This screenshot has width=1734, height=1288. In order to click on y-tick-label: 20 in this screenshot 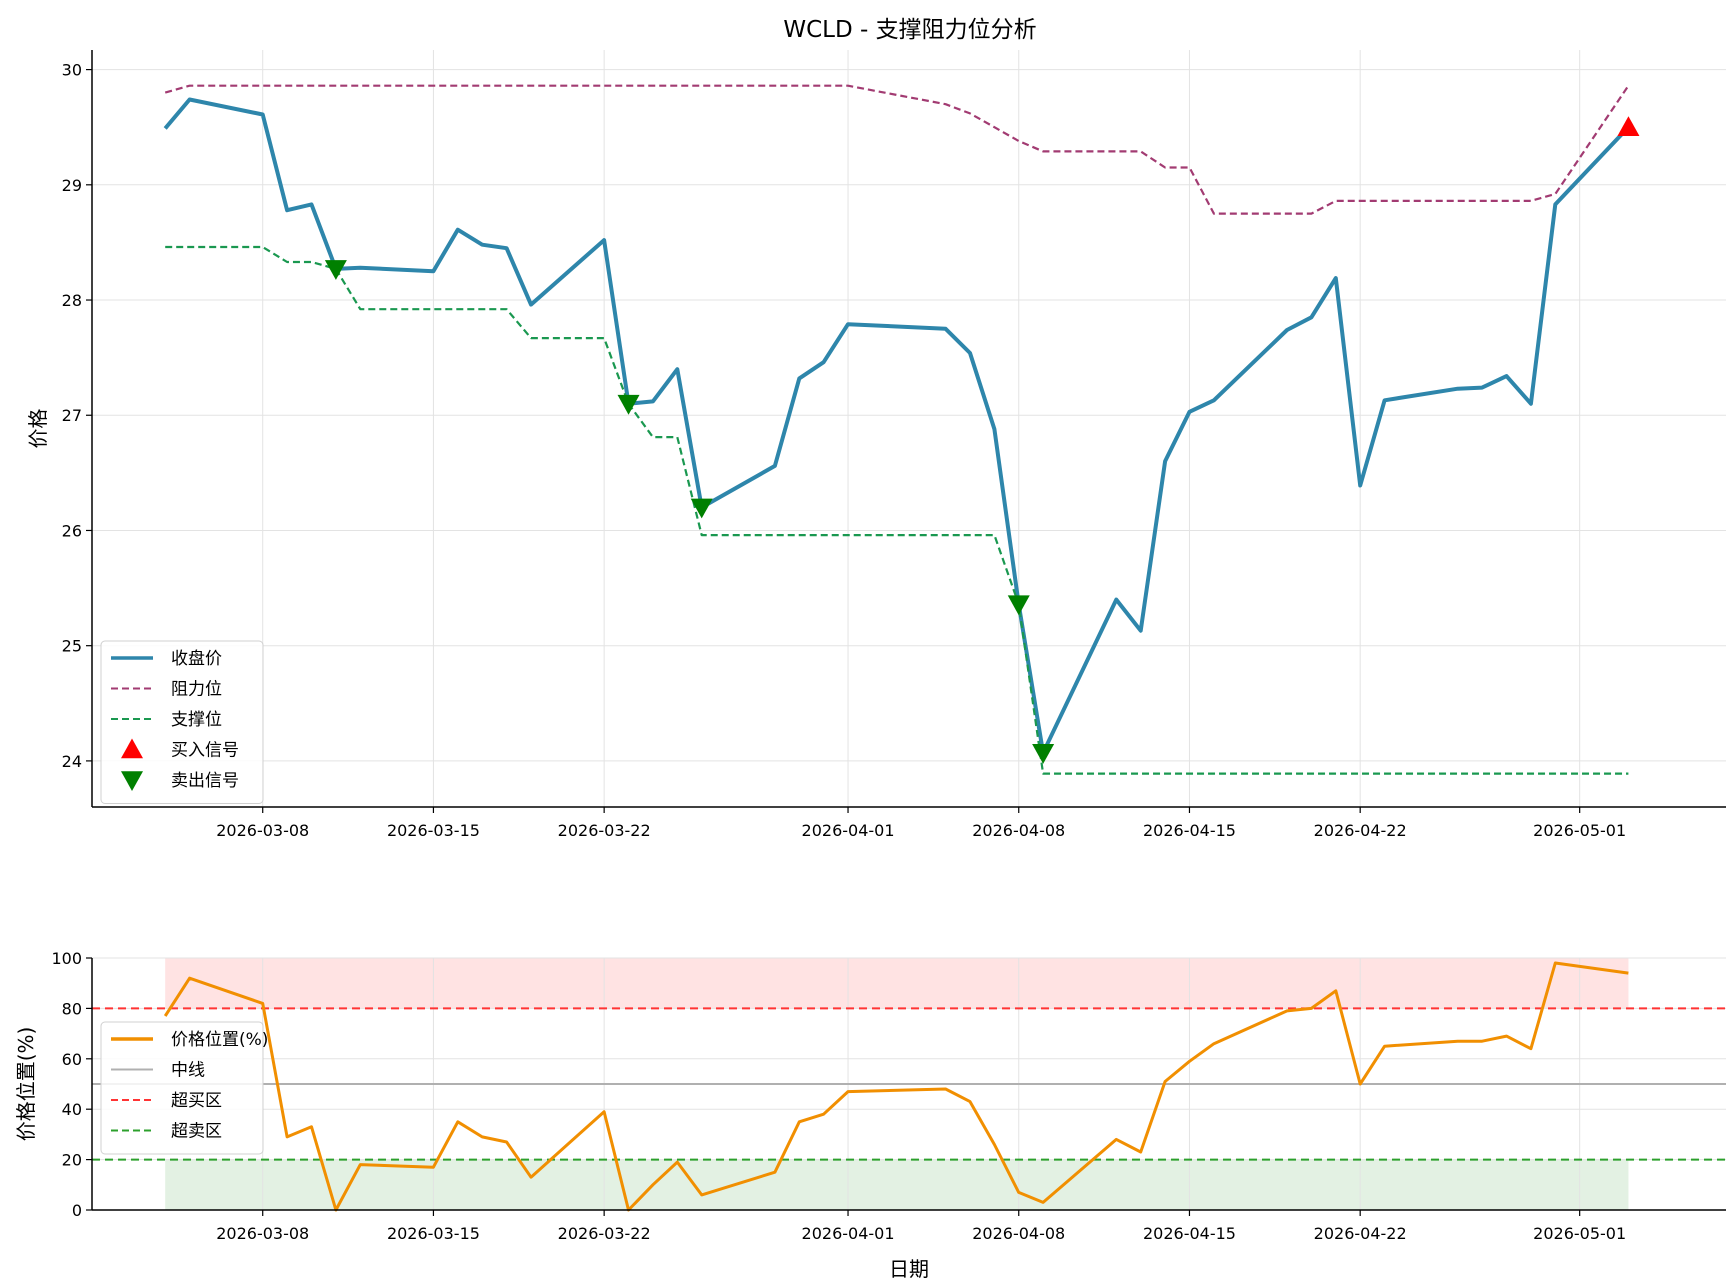, I will do `click(72, 1160)`.